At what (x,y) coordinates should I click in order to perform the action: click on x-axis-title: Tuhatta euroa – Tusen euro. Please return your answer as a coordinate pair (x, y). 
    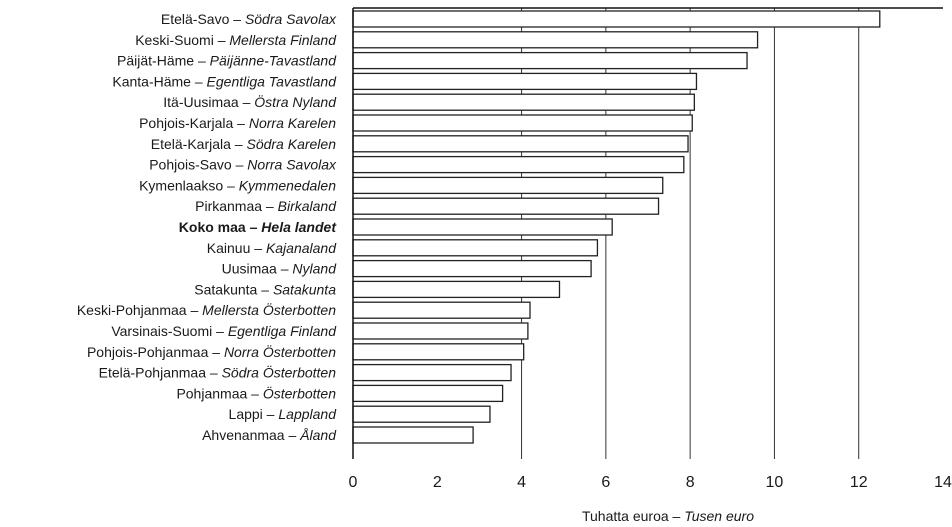
    Looking at the image, I should click on (668, 516).